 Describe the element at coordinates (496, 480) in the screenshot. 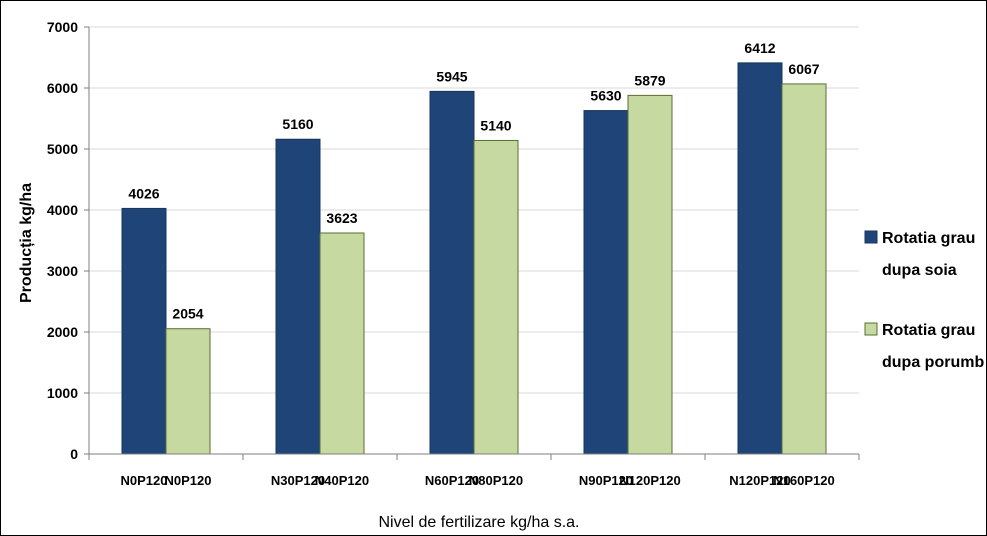

I see `x-category-label: N80P120` at that location.